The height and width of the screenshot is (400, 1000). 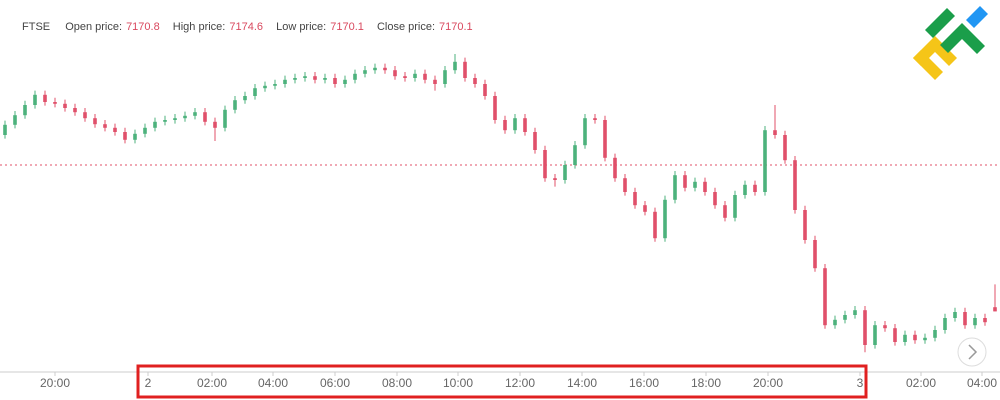 What do you see at coordinates (972, 352) in the screenshot?
I see `scroll-button` at bounding box center [972, 352].